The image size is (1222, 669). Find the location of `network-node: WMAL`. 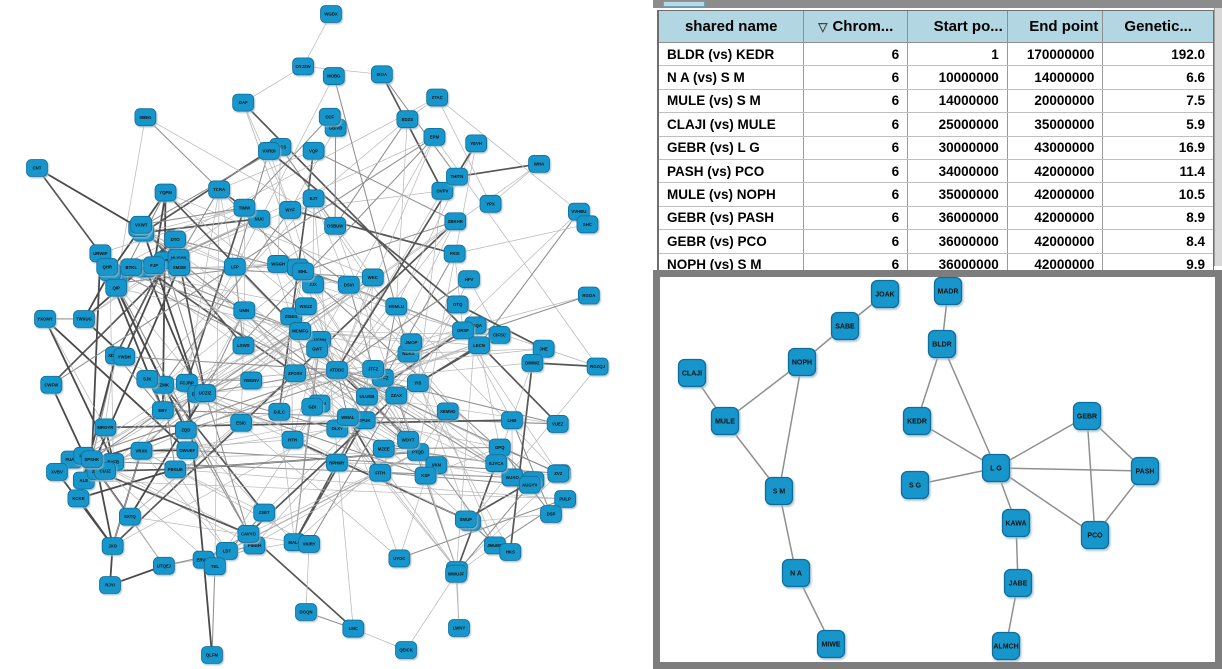

network-node: WMAL is located at coordinates (347, 417).